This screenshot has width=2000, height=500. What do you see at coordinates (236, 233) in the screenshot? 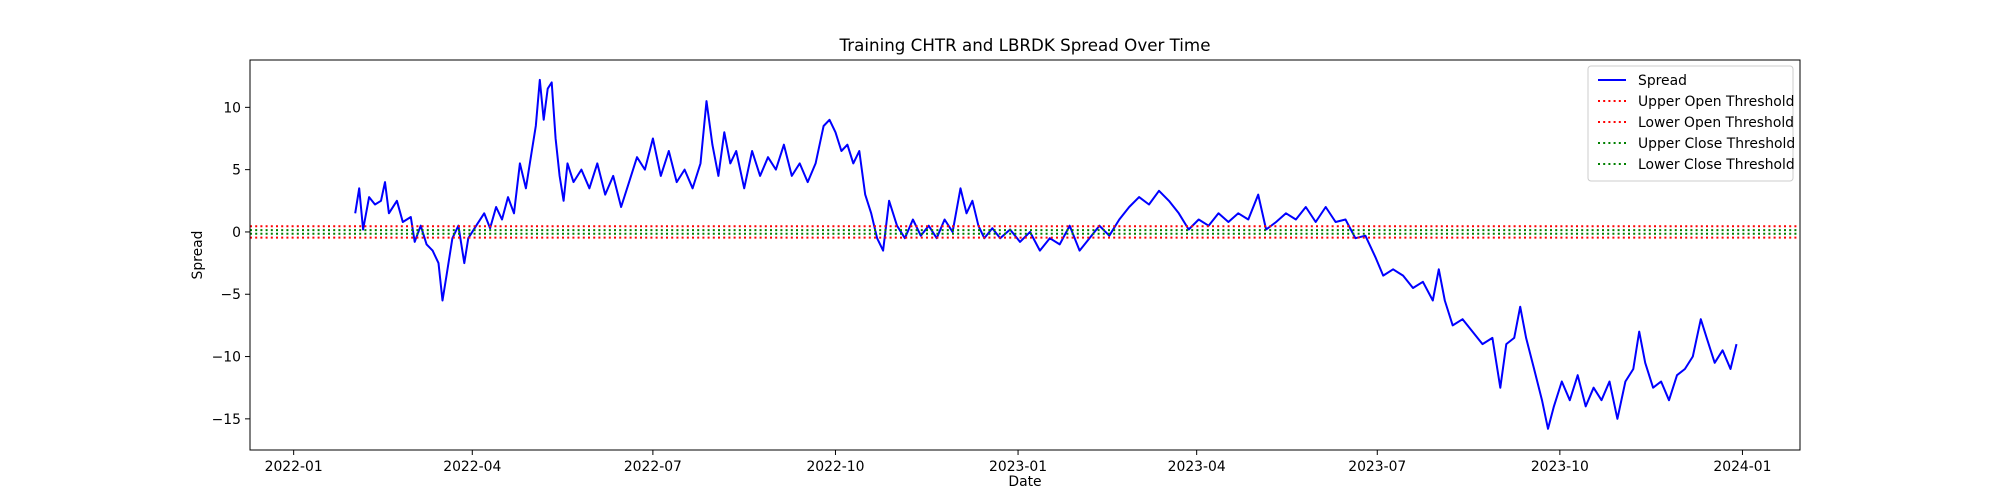
I see `y-tick-label: 0` at bounding box center [236, 233].